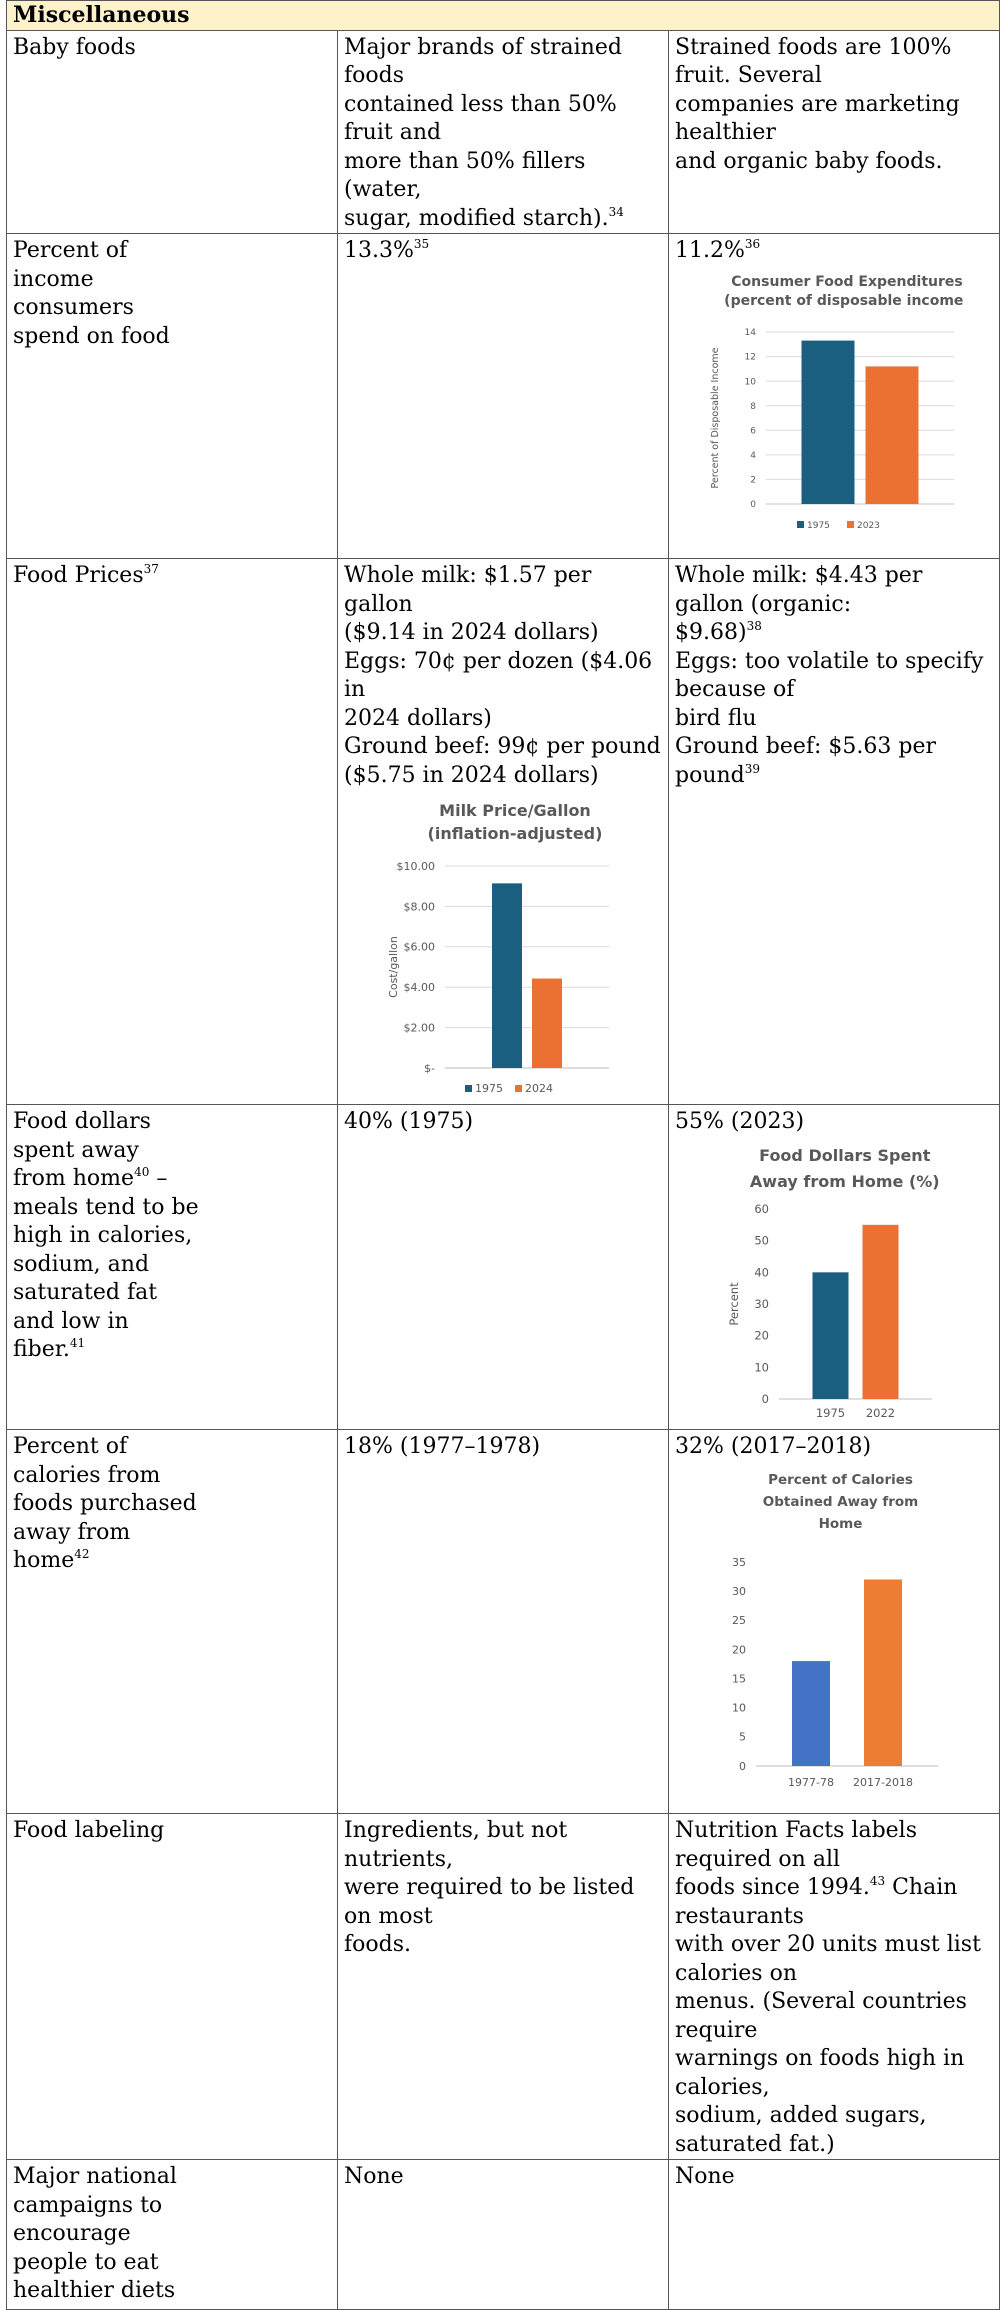 The height and width of the screenshot is (2310, 1000). I want to click on legend-label: 2023, so click(868, 526).